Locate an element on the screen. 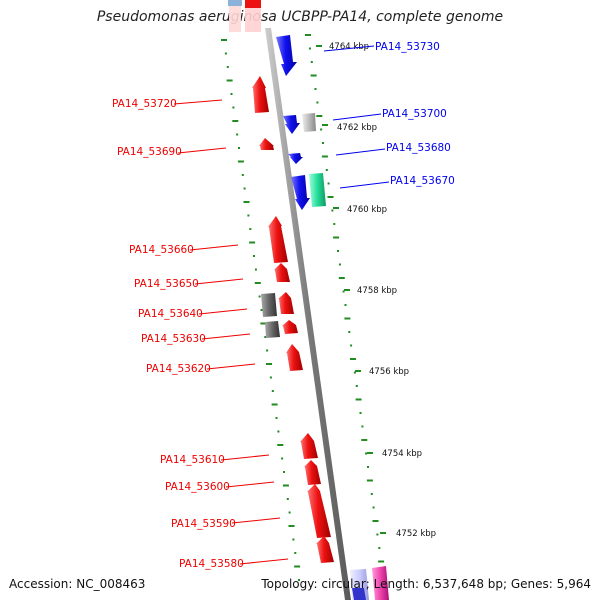 The image size is (600, 600). gene-label-pa14-53600: PA14_53600 is located at coordinates (197, 487).